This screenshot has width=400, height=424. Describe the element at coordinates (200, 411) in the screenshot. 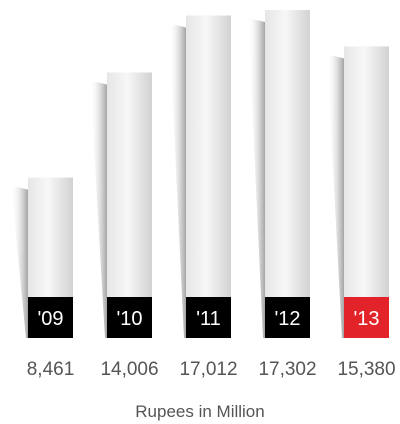

I see `chart-caption: Rupees in Million` at that location.